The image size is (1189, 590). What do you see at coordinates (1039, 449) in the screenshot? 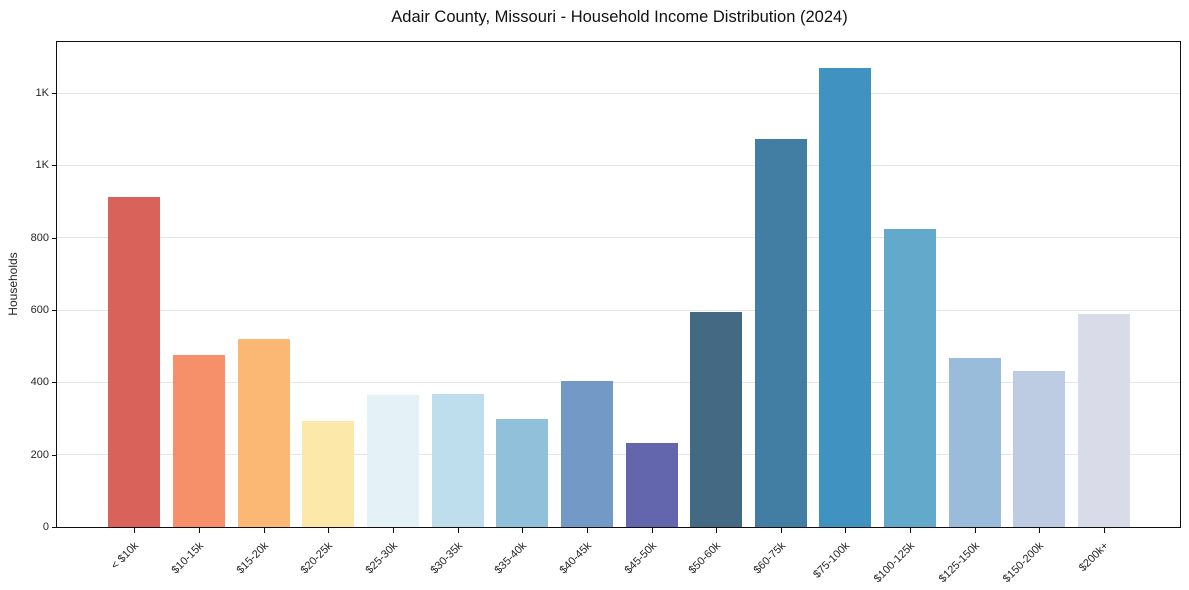
I see `bar-150-200k` at bounding box center [1039, 449].